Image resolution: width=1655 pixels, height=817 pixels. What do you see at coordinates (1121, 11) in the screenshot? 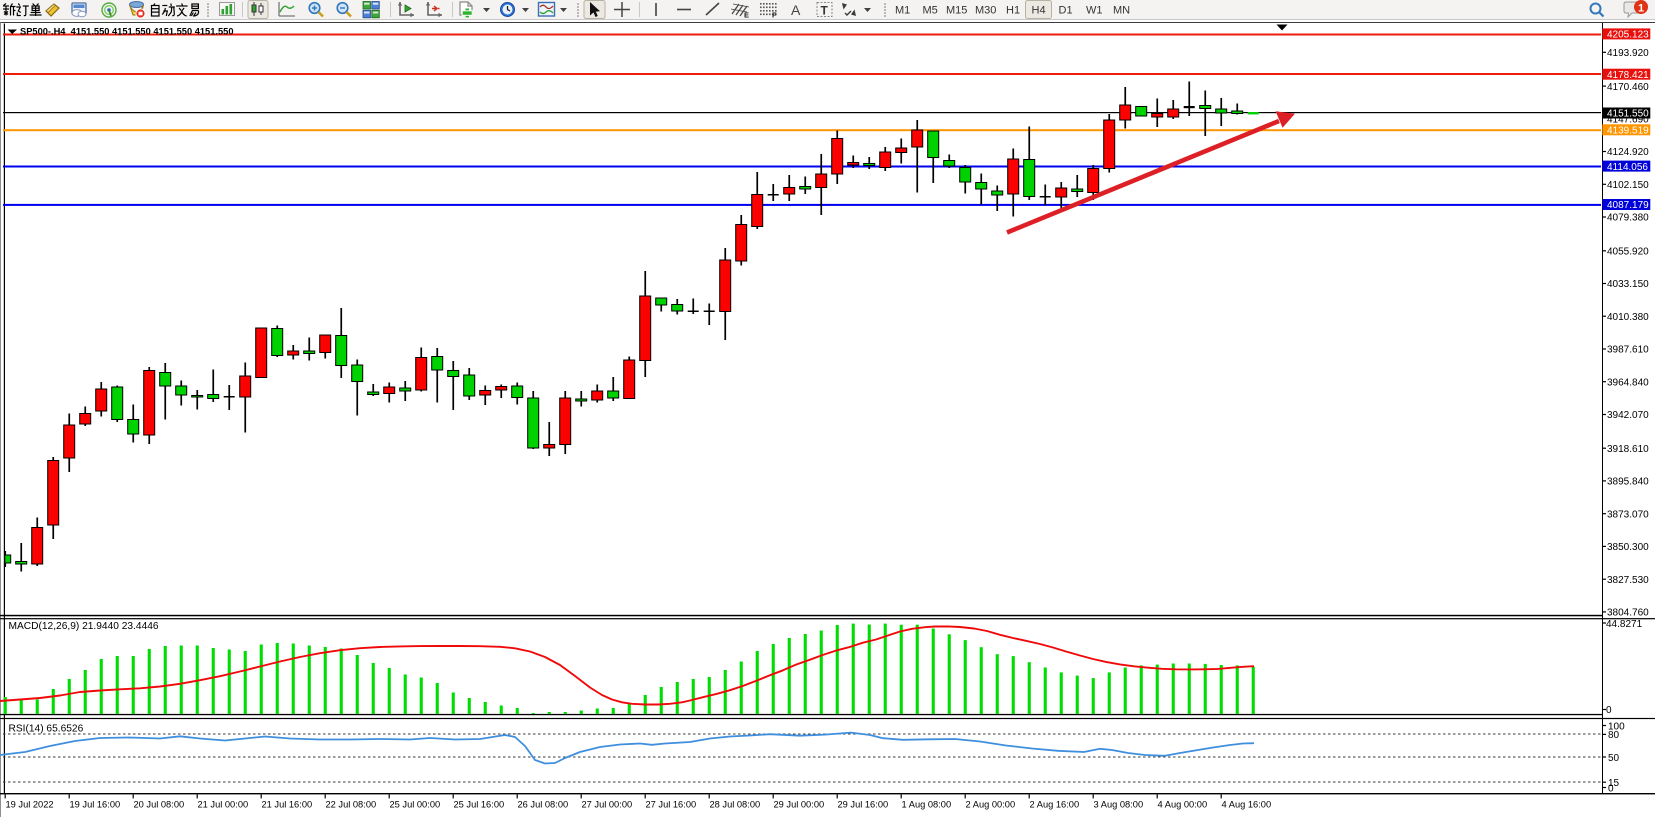
I see `svg-text: MN` at bounding box center [1121, 11].